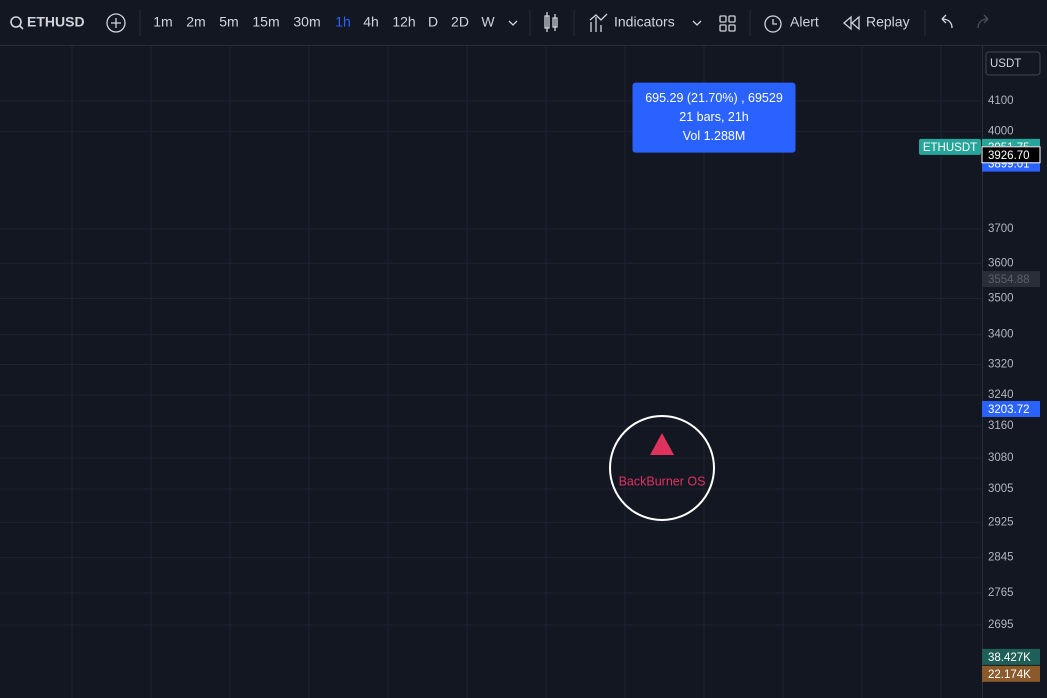 This screenshot has height=698, width=1047. What do you see at coordinates (804, 22) in the screenshot?
I see `alert-button: Alert` at bounding box center [804, 22].